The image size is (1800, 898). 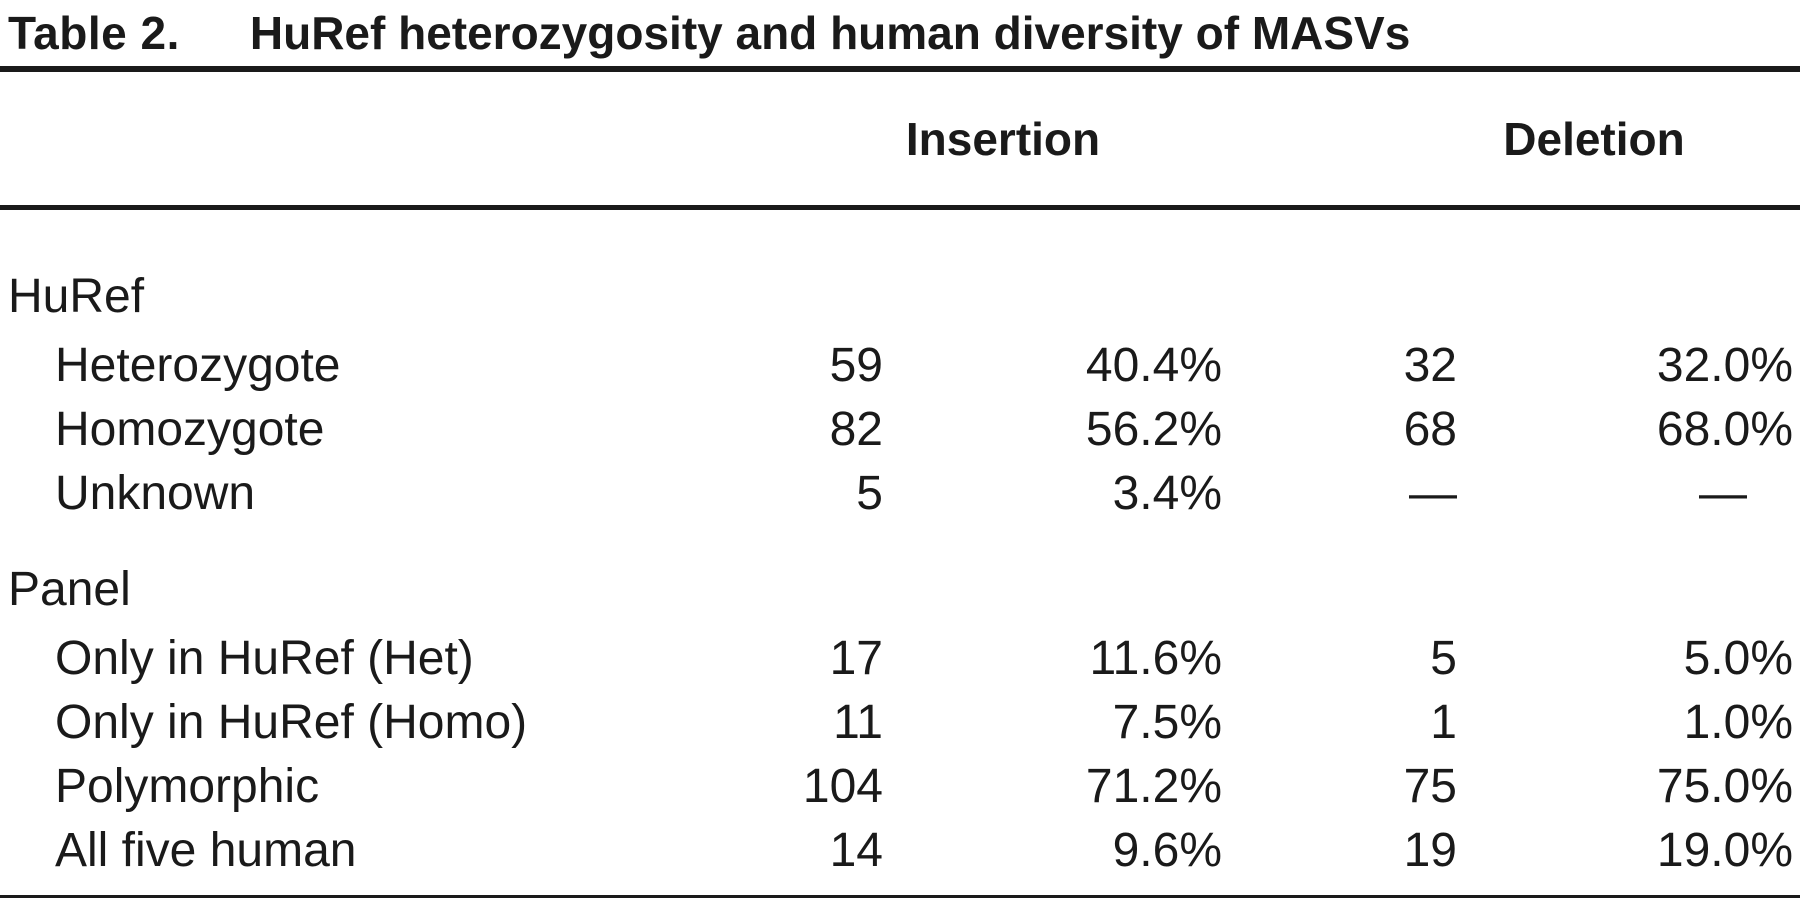 I want to click on table-row-unknown: Unknown 5 3.4% — —, so click(x=900, y=494).